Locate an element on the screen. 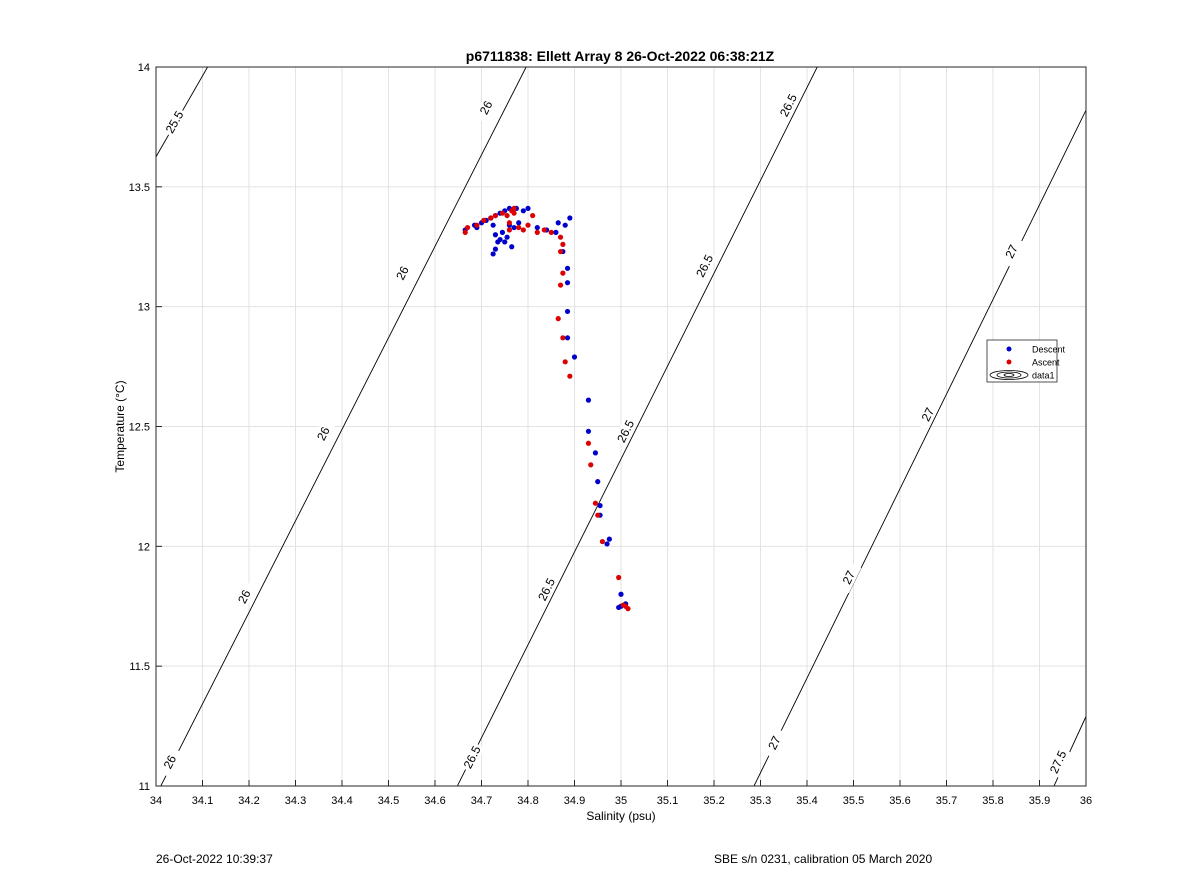 The image size is (1200, 885). x-tick-label: 34.4 is located at coordinates (341, 801).